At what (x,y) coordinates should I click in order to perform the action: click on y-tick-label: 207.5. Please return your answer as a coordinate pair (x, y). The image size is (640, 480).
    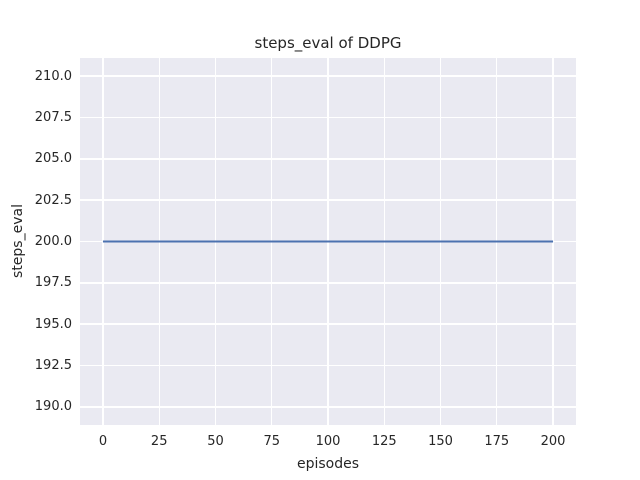
    Looking at the image, I should click on (53, 117).